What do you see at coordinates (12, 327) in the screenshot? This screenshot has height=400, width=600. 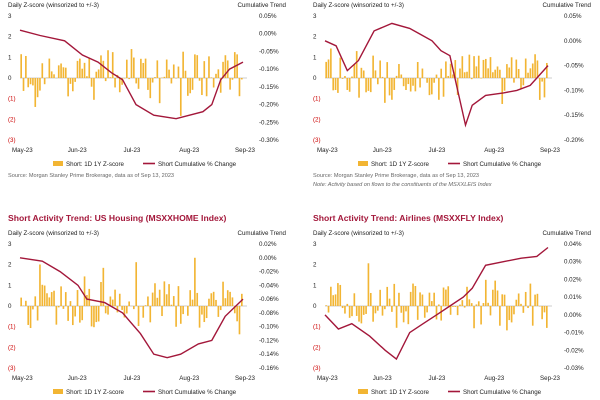 I see `left-tick-label: (1)` at bounding box center [12, 327].